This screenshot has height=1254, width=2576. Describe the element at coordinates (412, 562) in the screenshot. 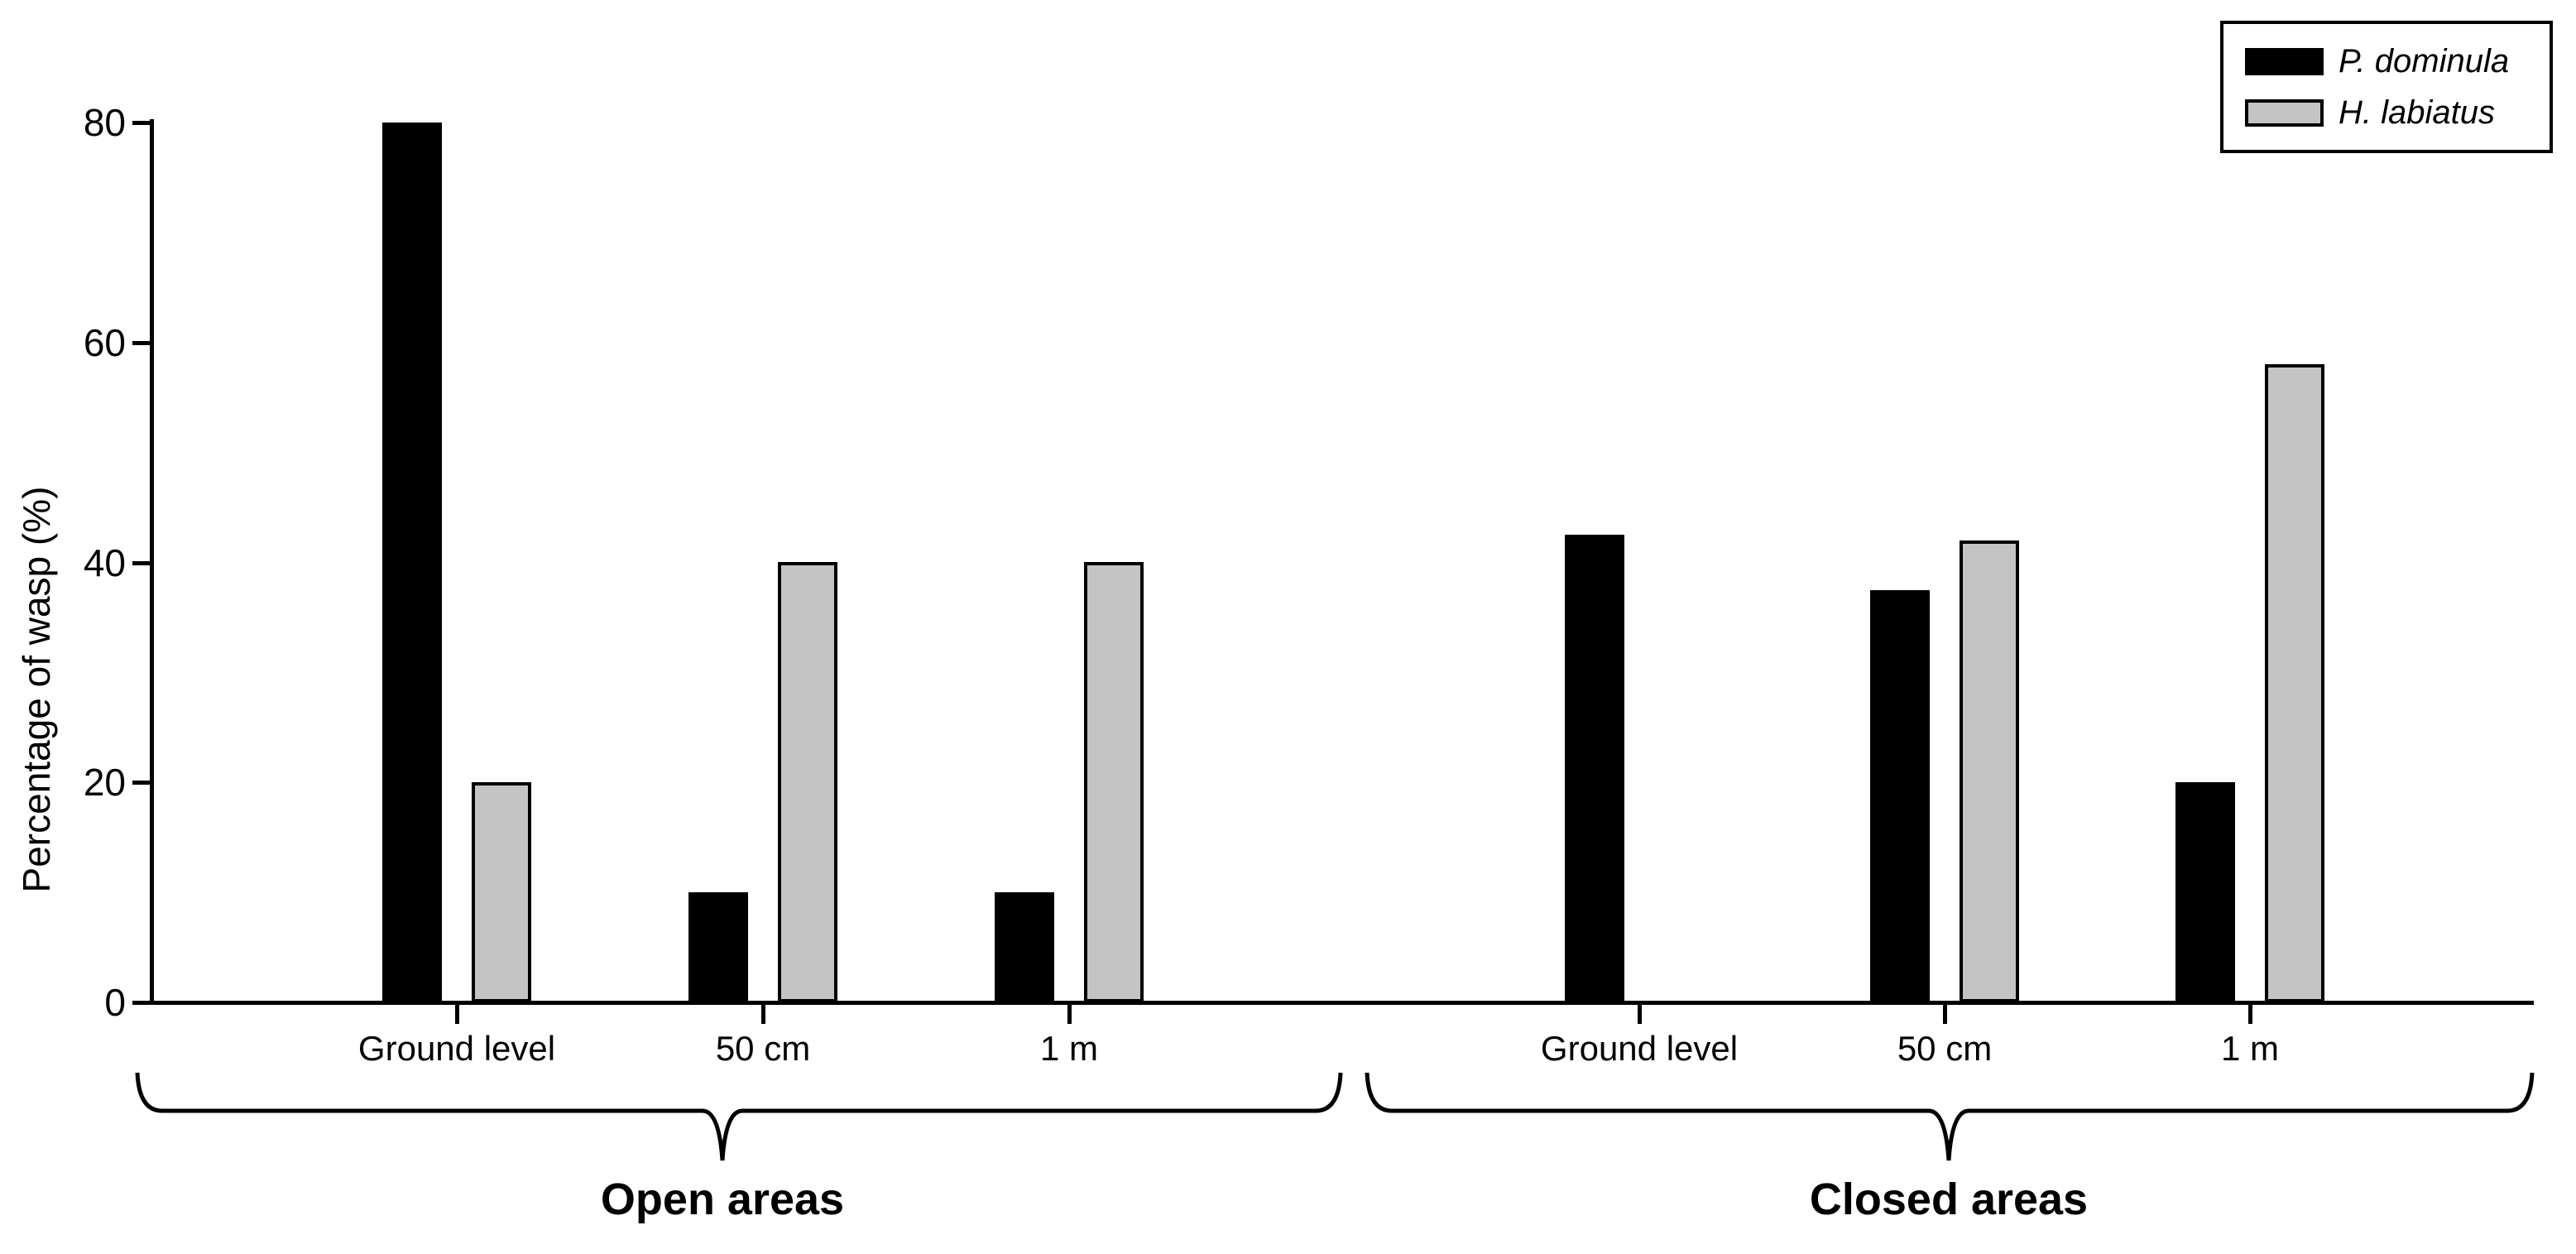

I see `bar-open-areas-ground-level-p-dominula` at that location.